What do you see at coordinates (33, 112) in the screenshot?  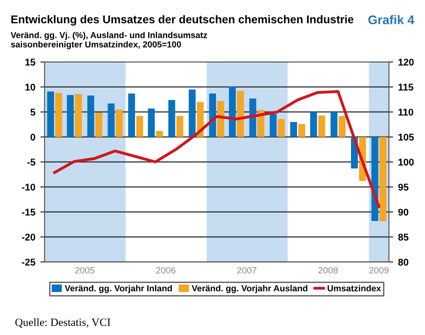 I see `y-tick-label: 5` at bounding box center [33, 112].